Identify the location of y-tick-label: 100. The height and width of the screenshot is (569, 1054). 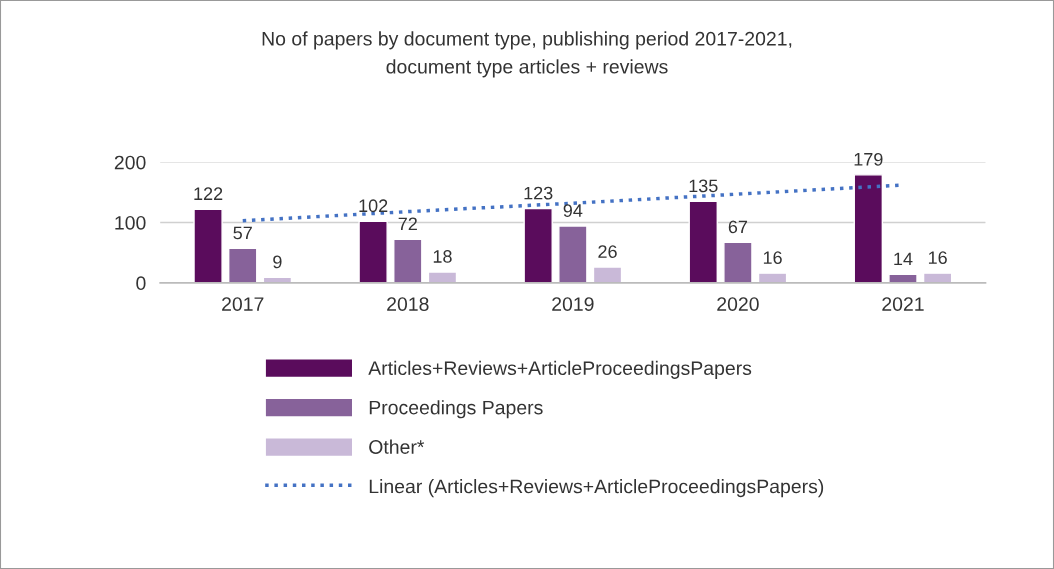
(130, 222).